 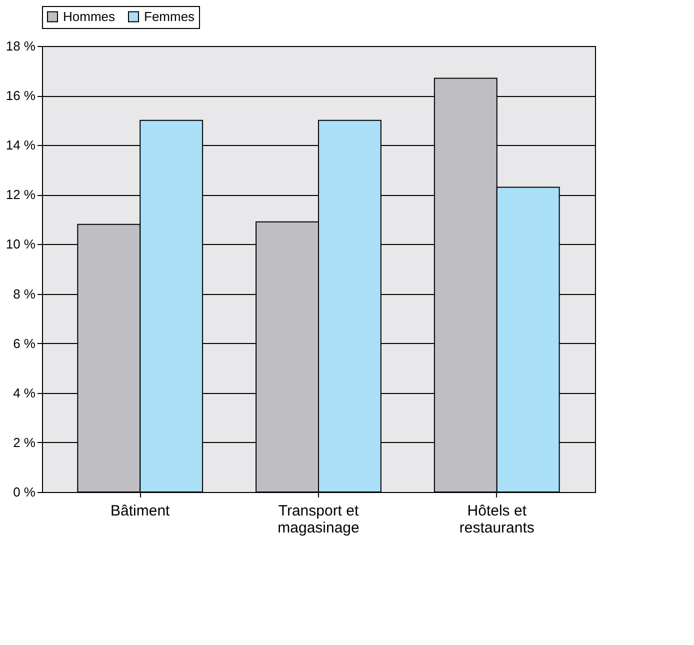 What do you see at coordinates (21, 145) in the screenshot?
I see `y-tick-label: 14 %` at bounding box center [21, 145].